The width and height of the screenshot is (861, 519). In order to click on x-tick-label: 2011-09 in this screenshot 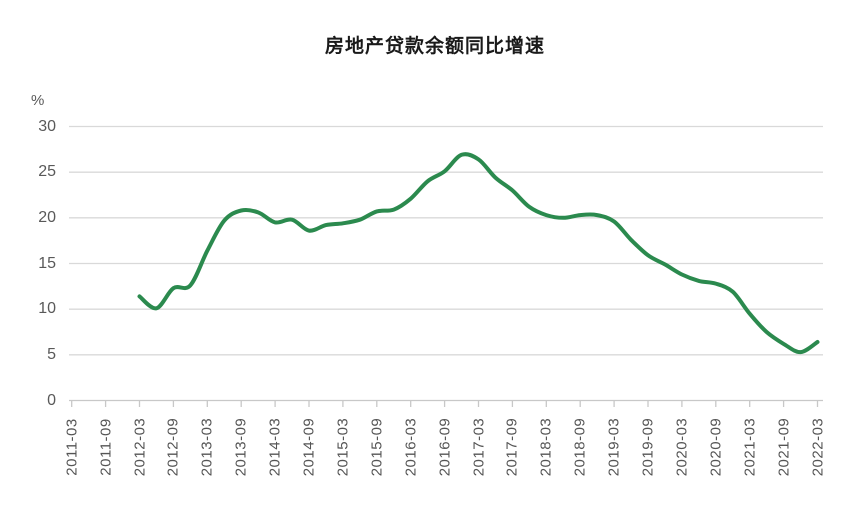, I will do `click(106, 447)`.